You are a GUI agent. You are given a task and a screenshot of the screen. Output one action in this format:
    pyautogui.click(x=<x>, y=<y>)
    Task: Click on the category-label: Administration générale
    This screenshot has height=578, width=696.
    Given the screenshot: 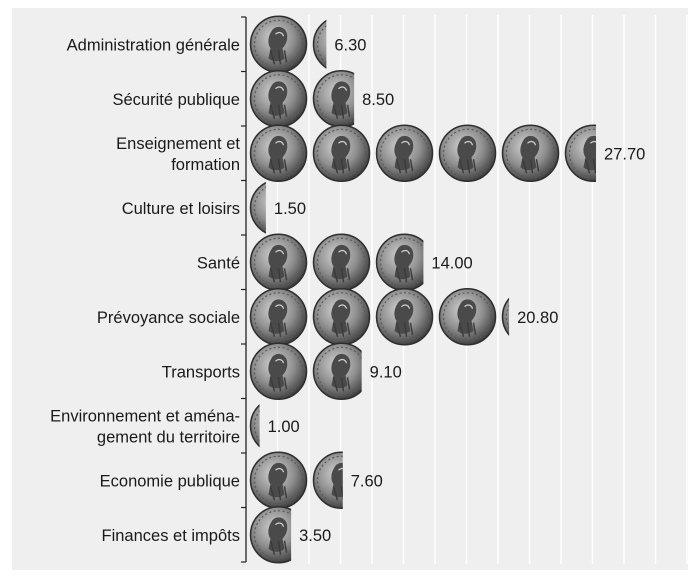 What is the action you would take?
    pyautogui.click(x=153, y=45)
    